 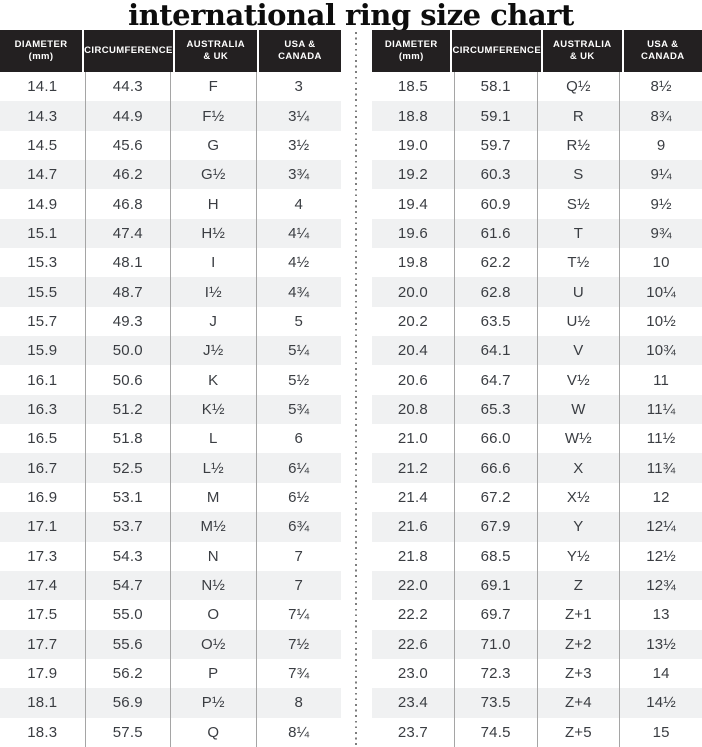 I want to click on table-cell: M½, so click(x=214, y=527).